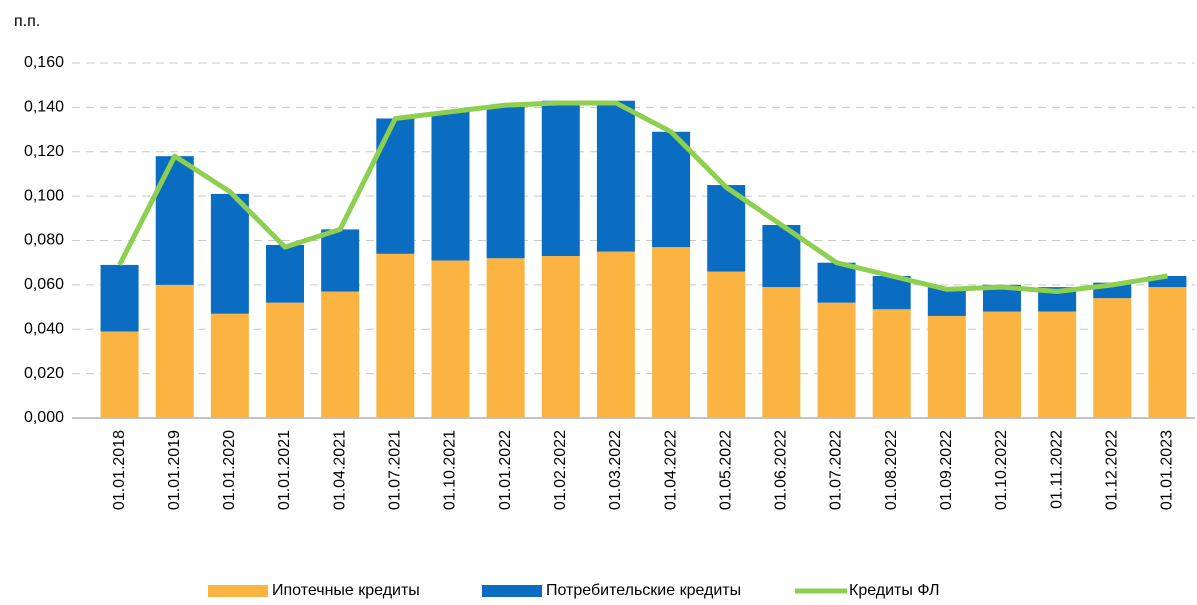 Image resolution: width=1197 pixels, height=605 pixels. What do you see at coordinates (615, 470) in the screenshot?
I see `x-tick-label: 01.03.2022` at bounding box center [615, 470].